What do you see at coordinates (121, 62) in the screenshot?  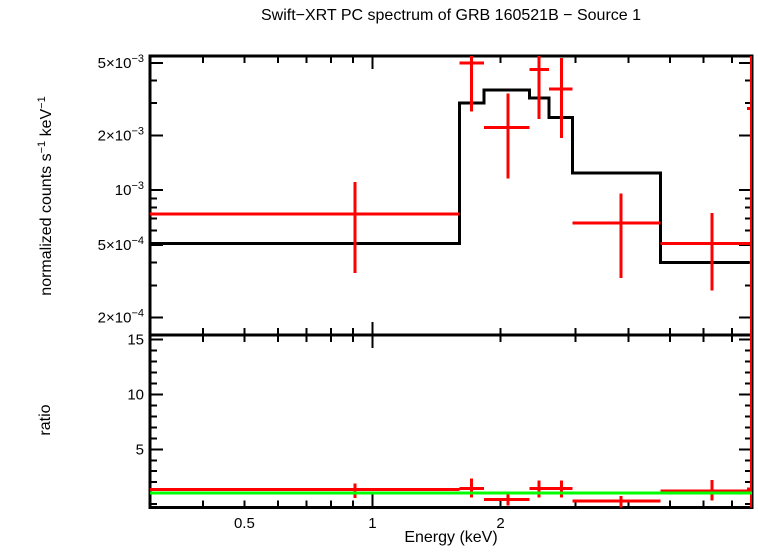 I see `spectrum-y-tick-label: 5×10⁻³` at bounding box center [121, 62].